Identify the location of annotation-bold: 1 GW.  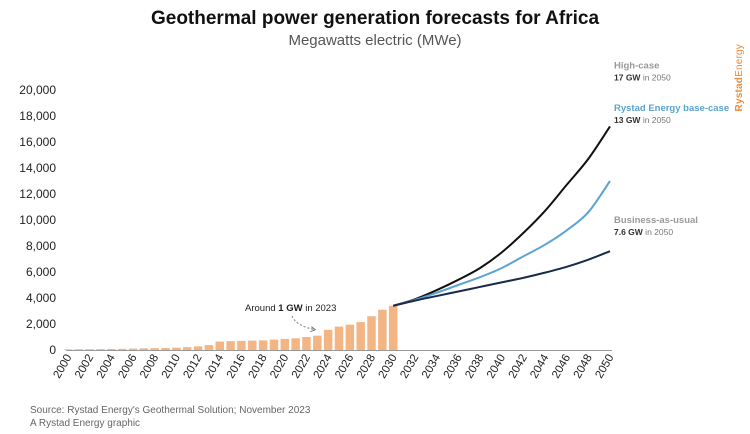
(290, 308).